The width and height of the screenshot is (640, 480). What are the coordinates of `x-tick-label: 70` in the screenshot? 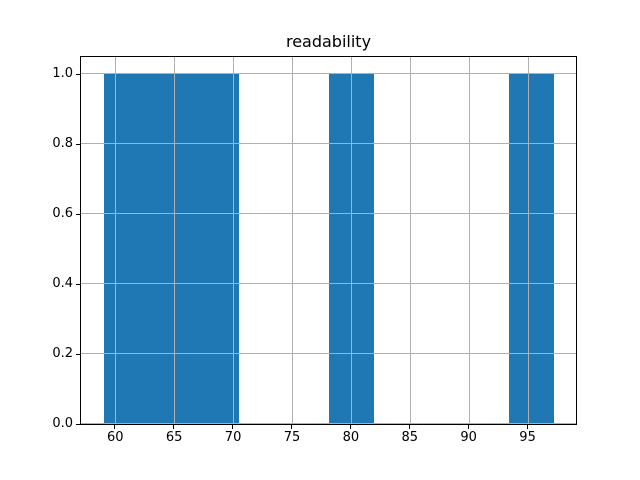 It's located at (233, 437).